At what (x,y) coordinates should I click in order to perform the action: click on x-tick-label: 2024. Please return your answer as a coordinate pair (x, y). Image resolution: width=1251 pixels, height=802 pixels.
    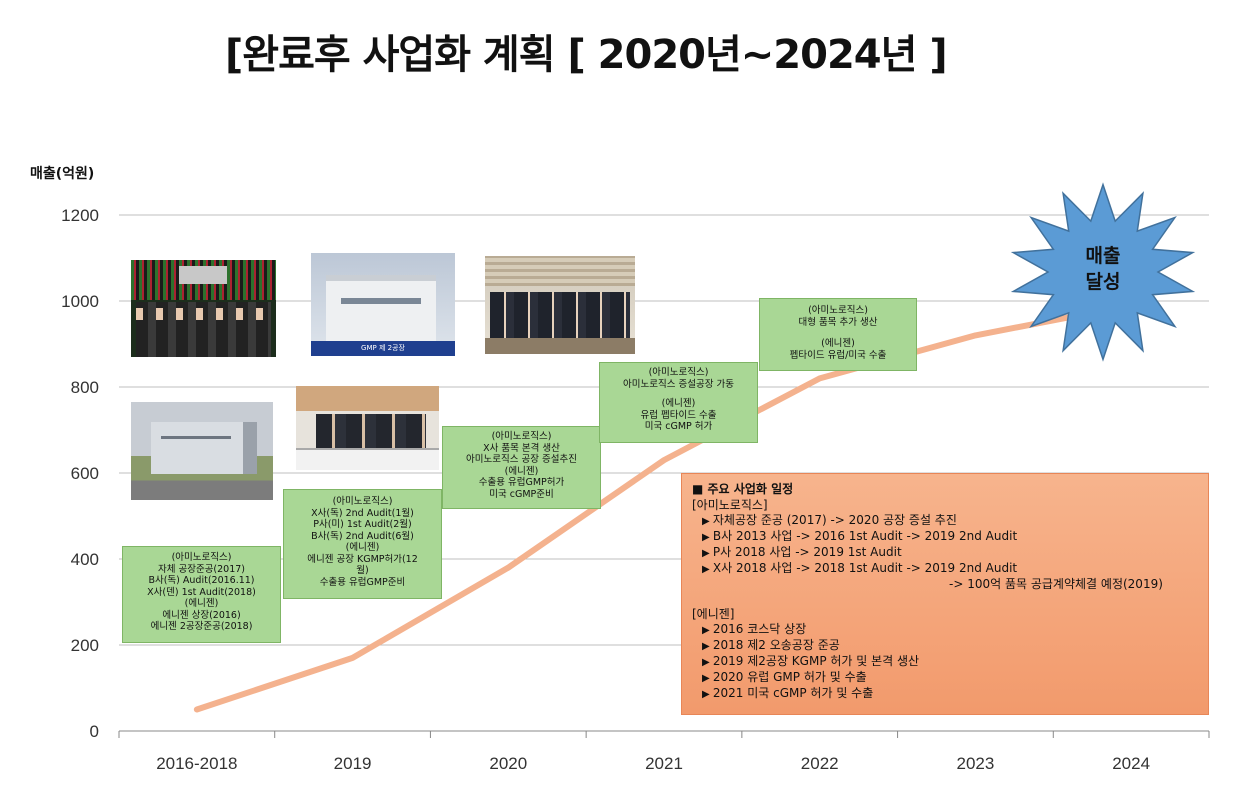
    Looking at the image, I should click on (1131, 763).